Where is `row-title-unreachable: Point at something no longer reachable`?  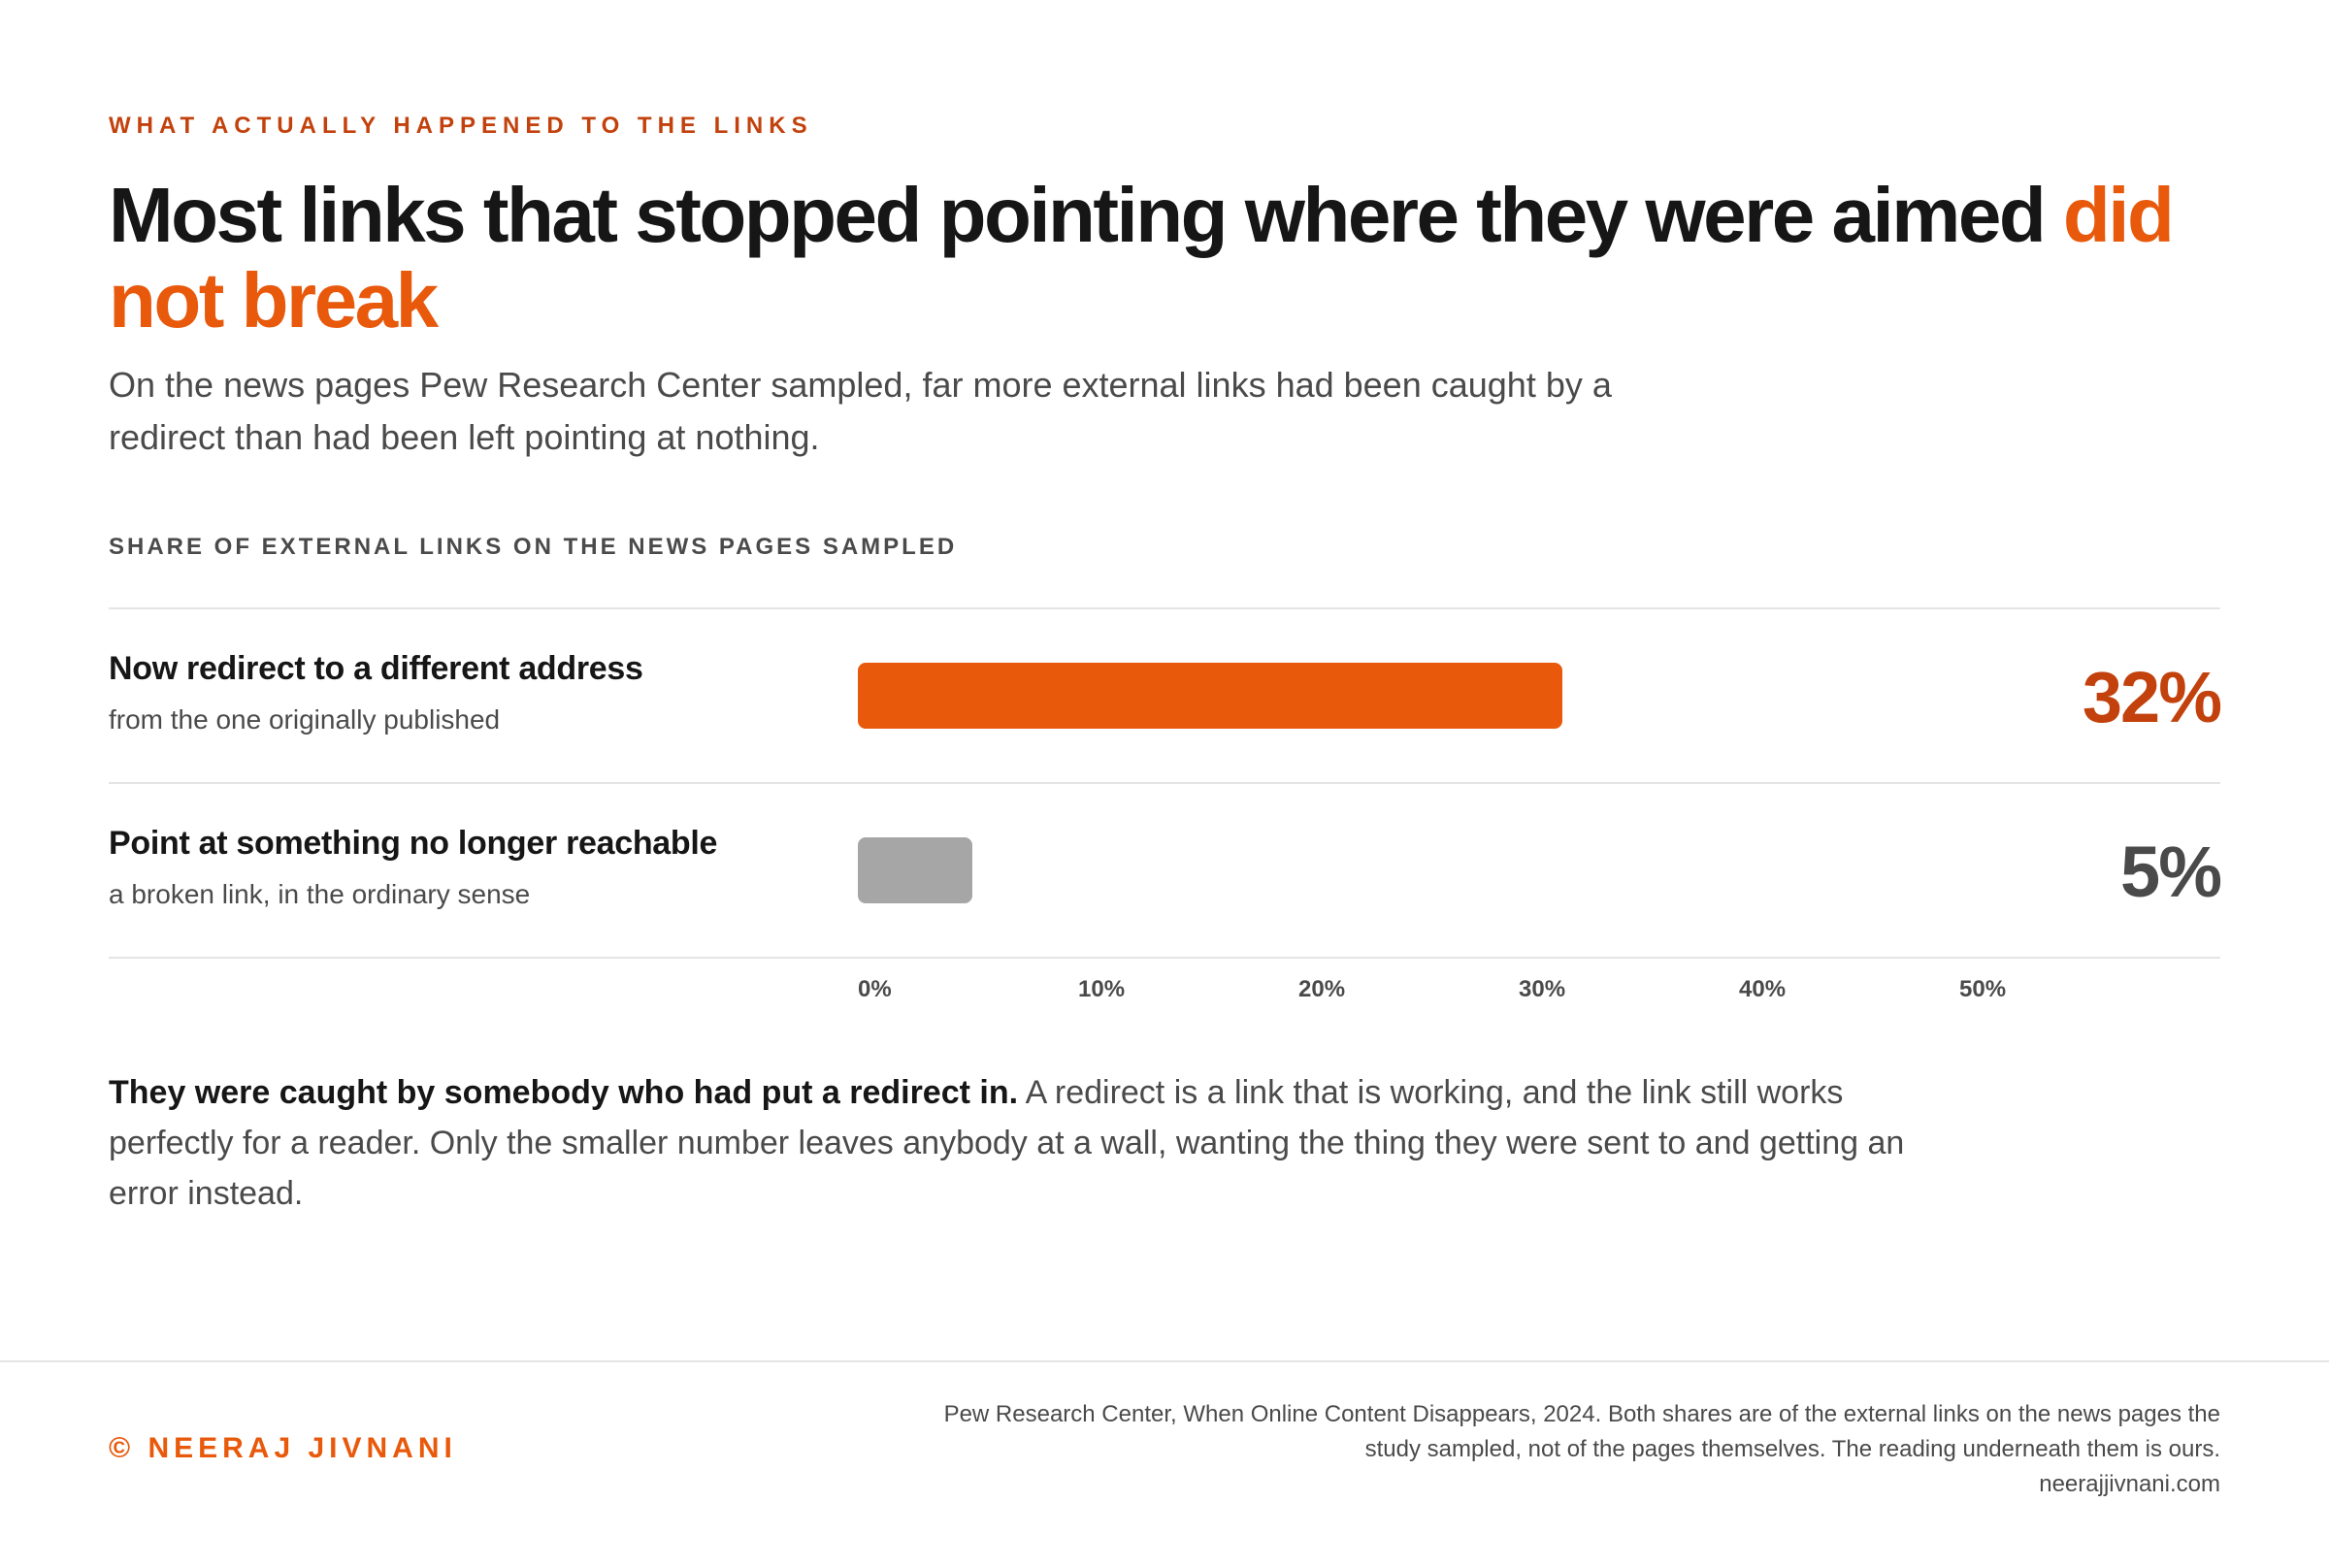 row-title-unreachable: Point at something no longer reachable is located at coordinates (413, 843).